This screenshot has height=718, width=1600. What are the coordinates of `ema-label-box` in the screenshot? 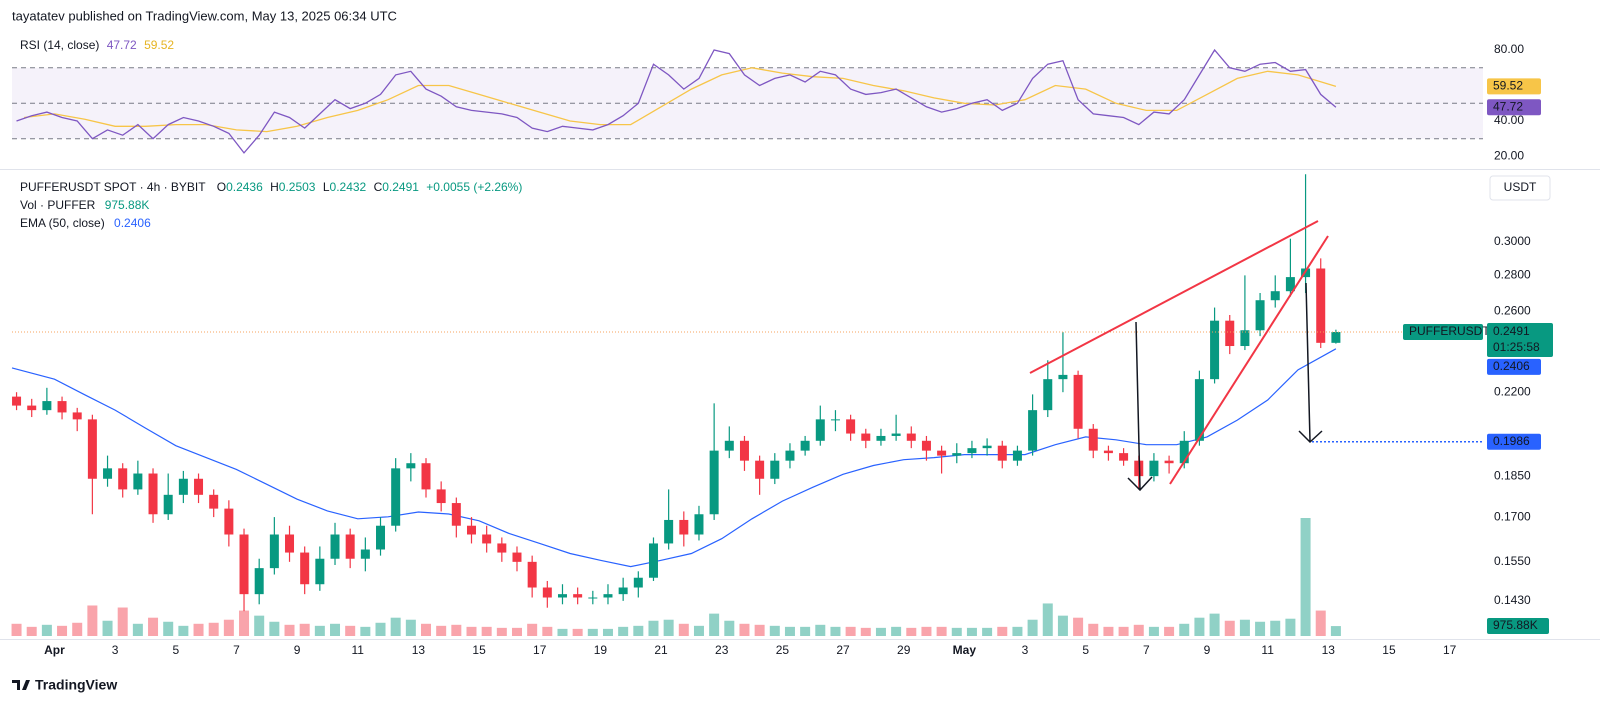 It's located at (1514, 366).